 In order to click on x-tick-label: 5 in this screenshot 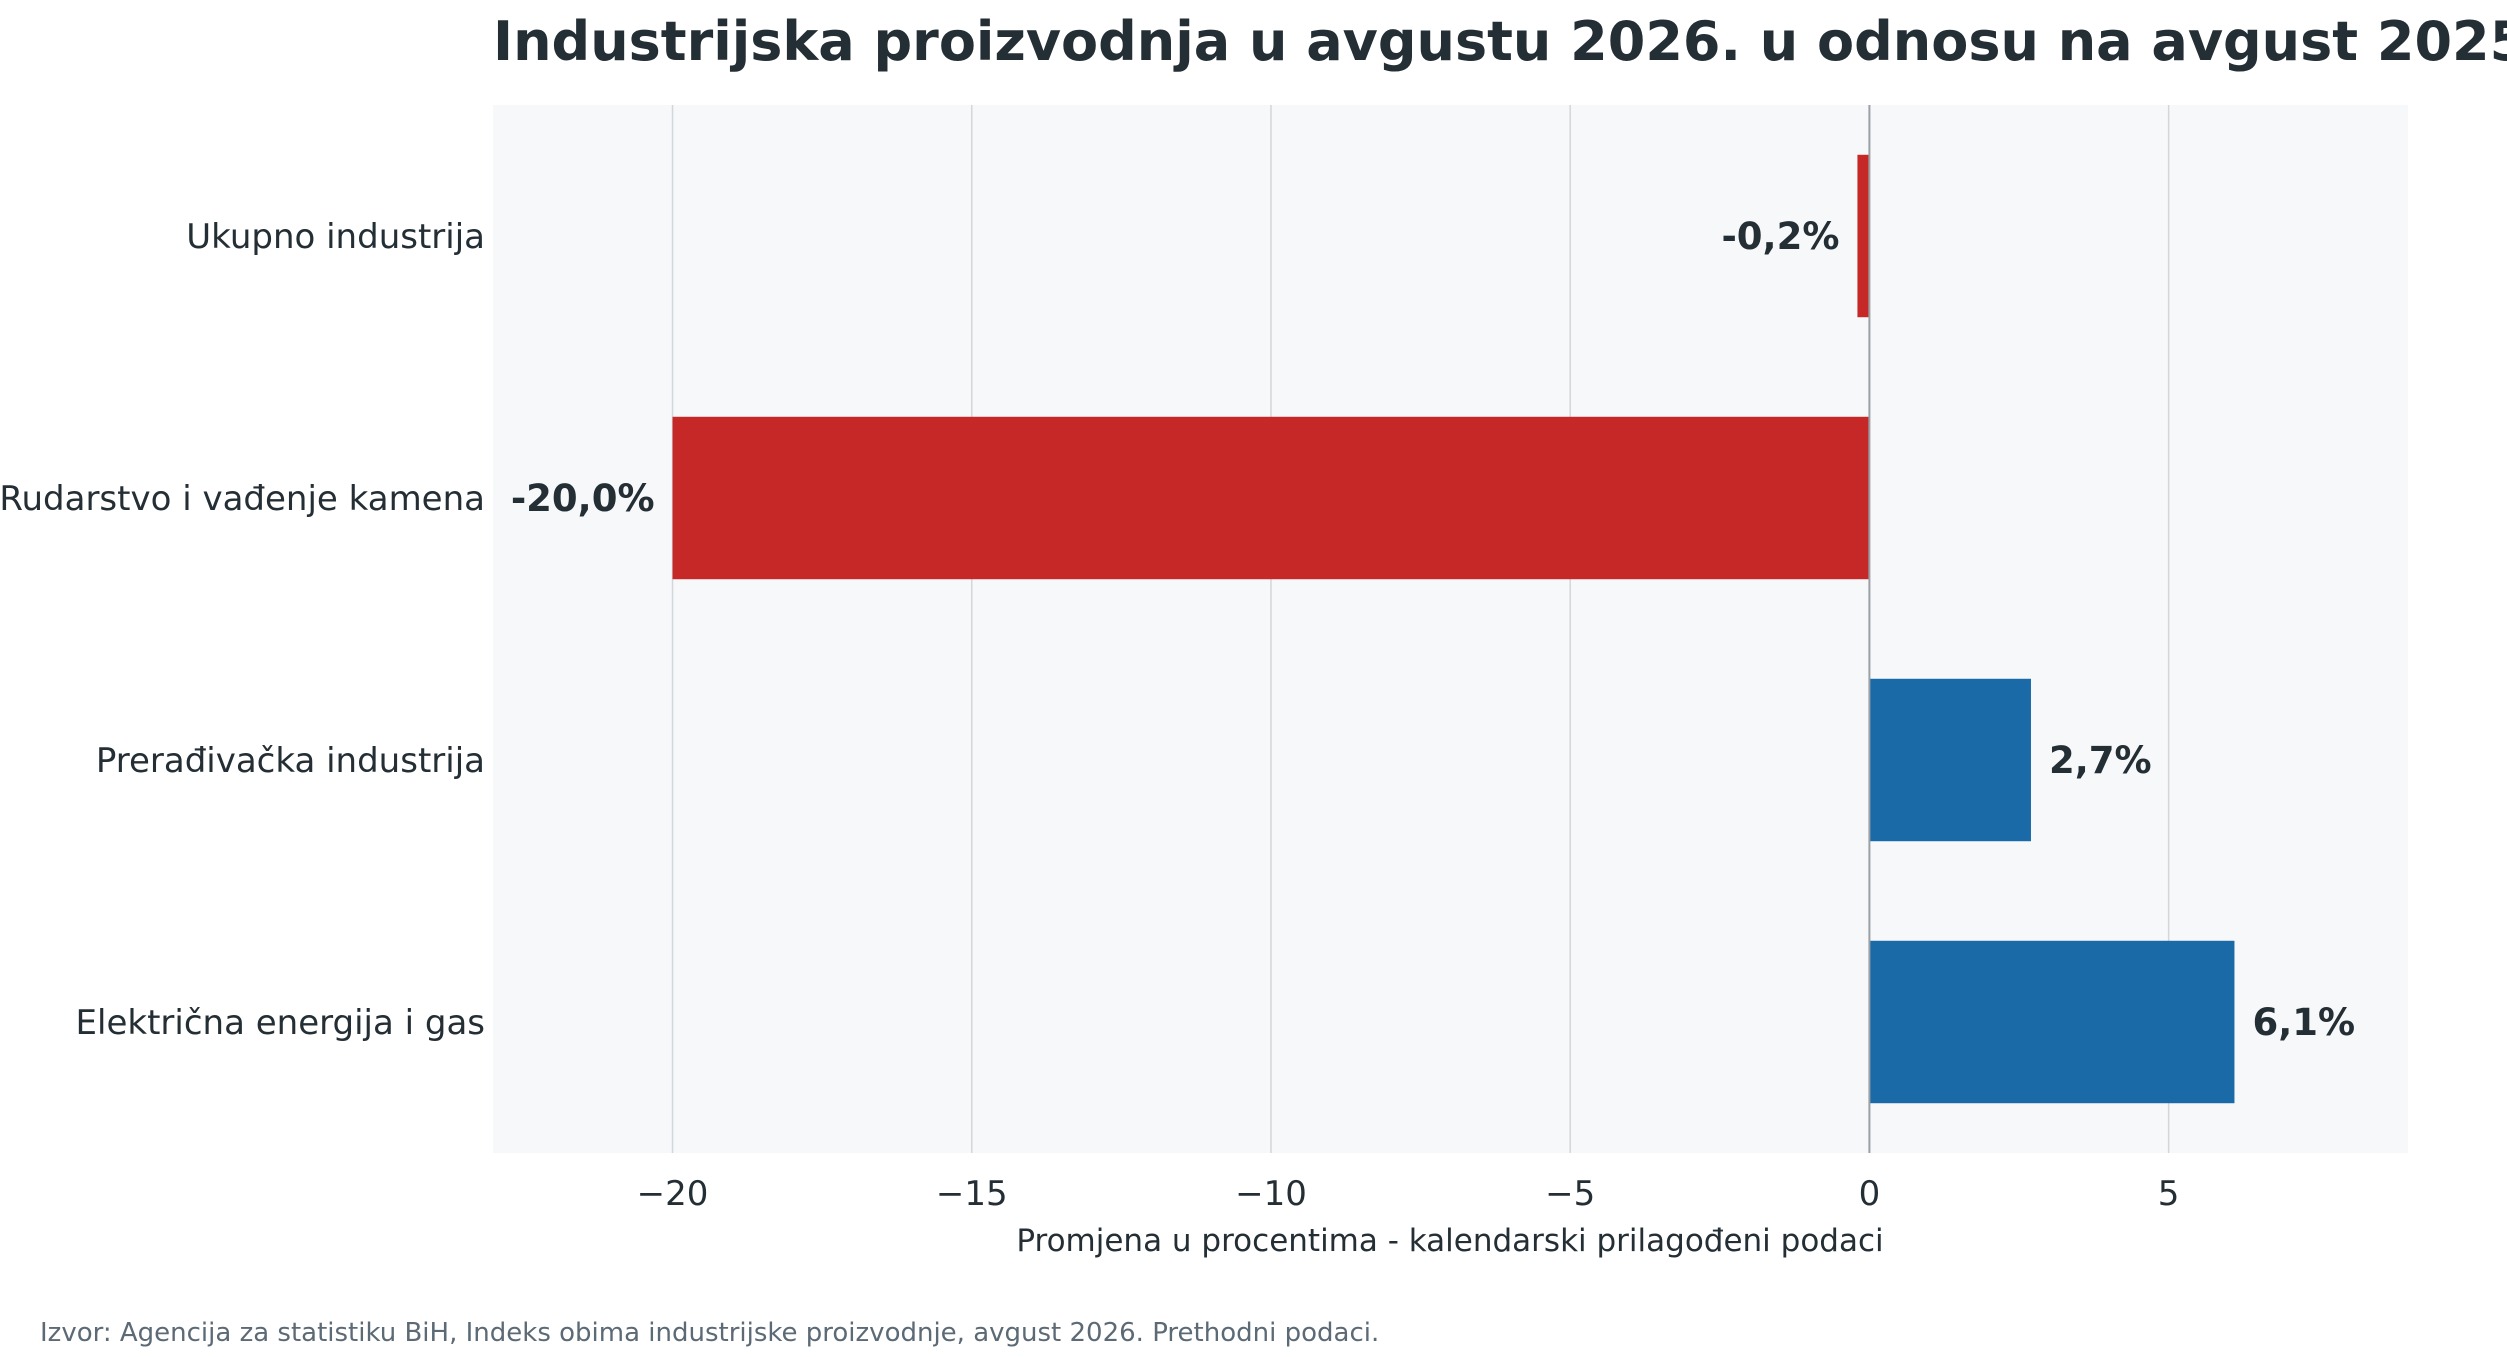, I will do `click(2169, 1194)`.